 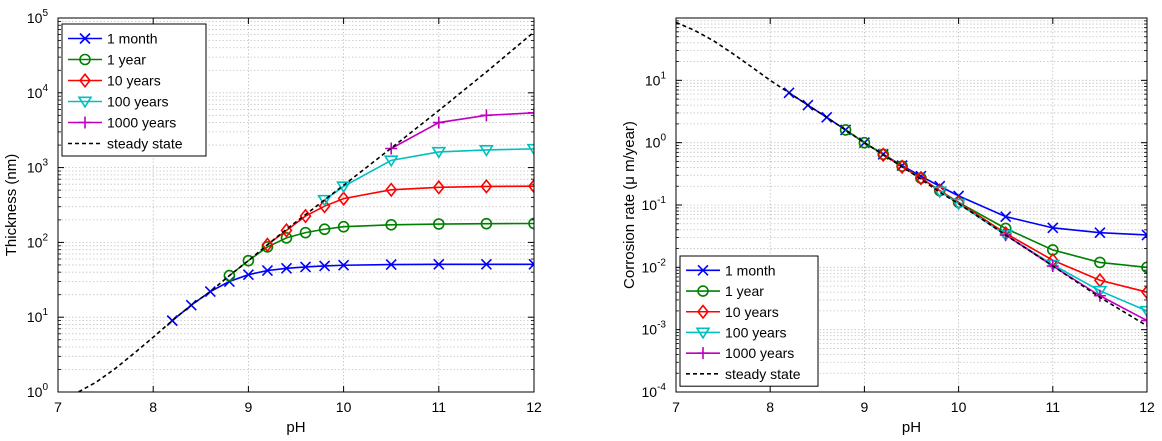 I want to click on legend-entry: 10 years, so click(x=114, y=81).